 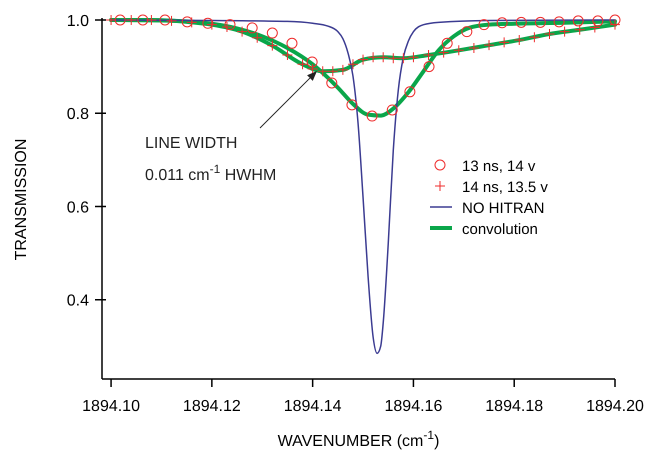 I want to click on x-tick-label: 1894.20, so click(x=615, y=406).